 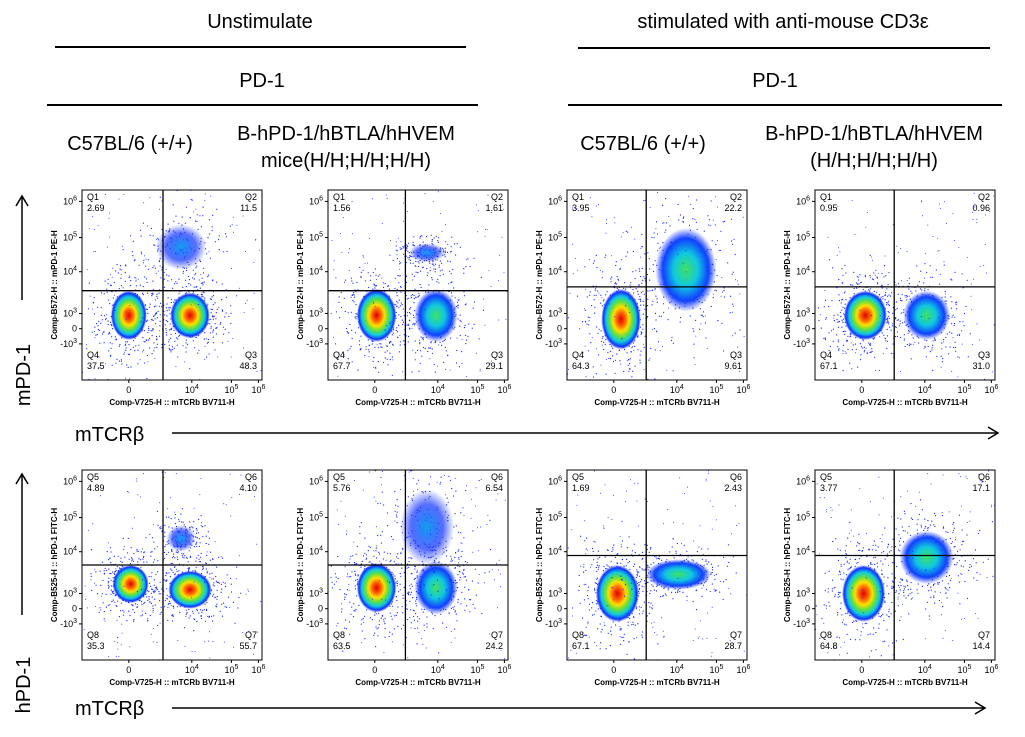 What do you see at coordinates (560, 269) in the screenshot?
I see `tick-exp: 4` at bounding box center [560, 269].